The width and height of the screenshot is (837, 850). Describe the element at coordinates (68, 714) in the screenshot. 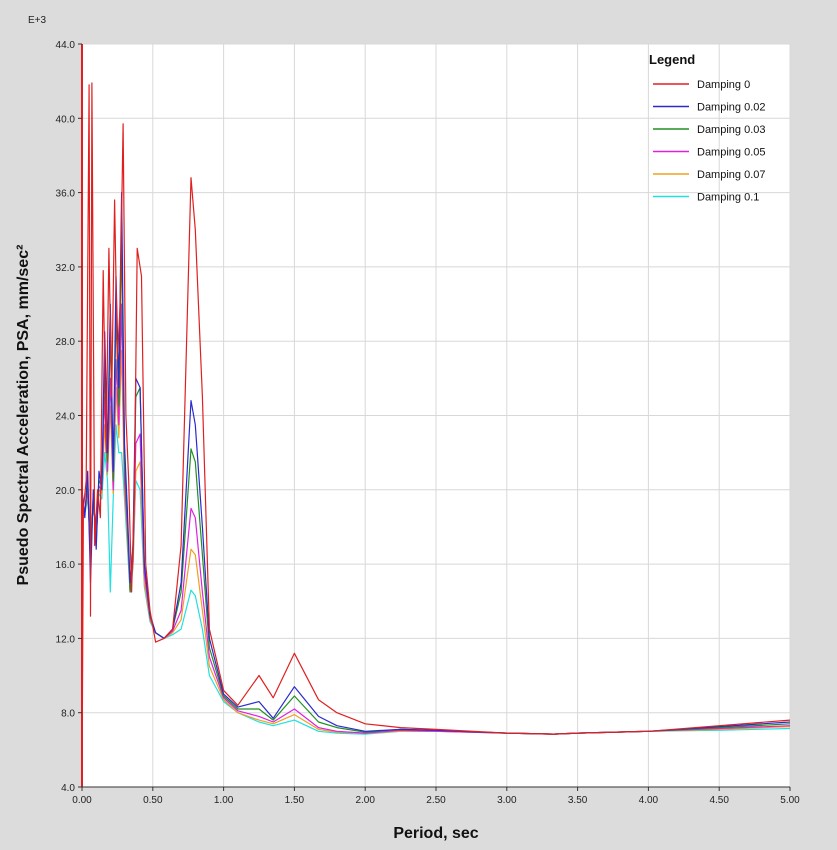

I see `y-tick-label: 8.0` at that location.